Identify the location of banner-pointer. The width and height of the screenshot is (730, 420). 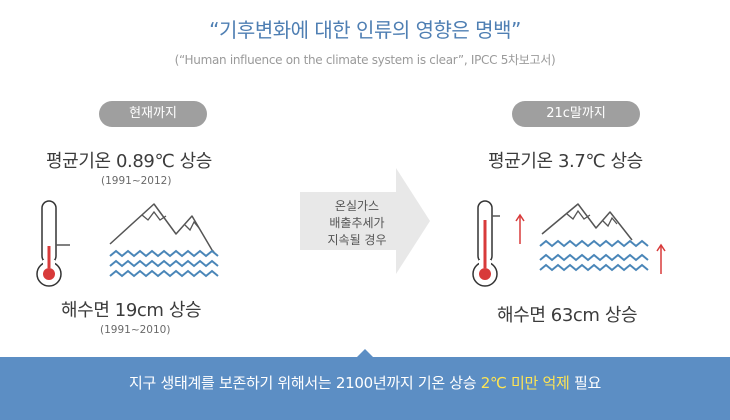
(365, 353).